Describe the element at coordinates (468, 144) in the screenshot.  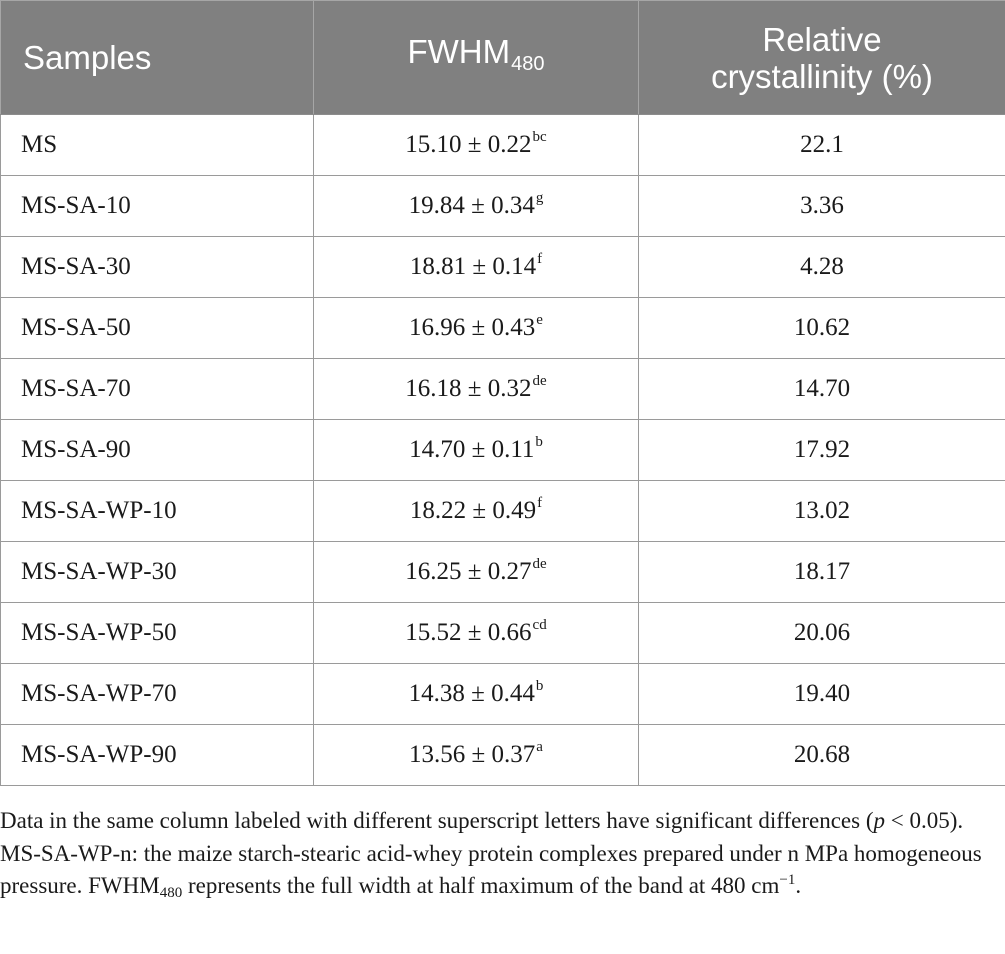
I see `fwhm-value: 15.10 ± 0.22` at that location.